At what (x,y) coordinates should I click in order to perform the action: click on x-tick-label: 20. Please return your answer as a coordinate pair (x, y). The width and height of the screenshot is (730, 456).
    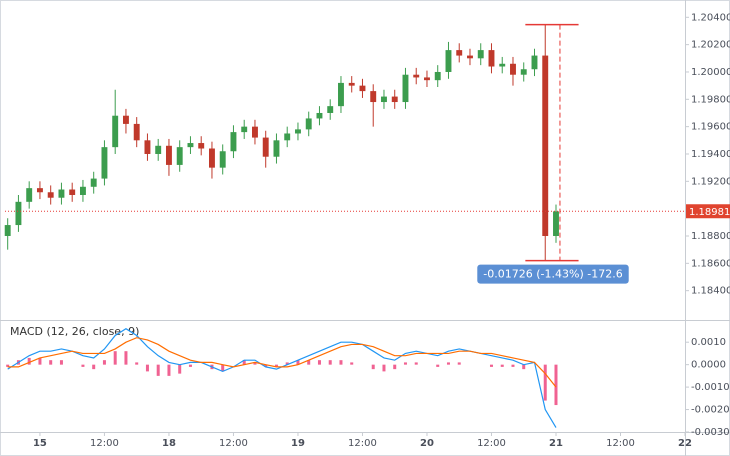
    Looking at the image, I should click on (427, 443).